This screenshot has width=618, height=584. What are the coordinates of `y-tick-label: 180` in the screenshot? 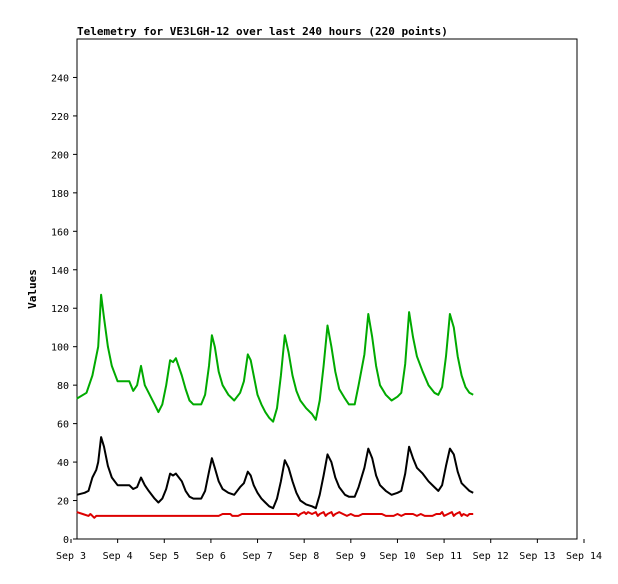 It's located at (60, 194).